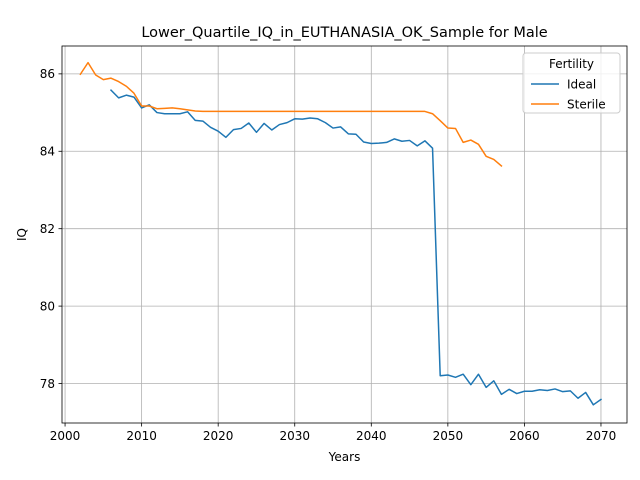  I want to click on x-axis-title: Years, so click(344, 457).